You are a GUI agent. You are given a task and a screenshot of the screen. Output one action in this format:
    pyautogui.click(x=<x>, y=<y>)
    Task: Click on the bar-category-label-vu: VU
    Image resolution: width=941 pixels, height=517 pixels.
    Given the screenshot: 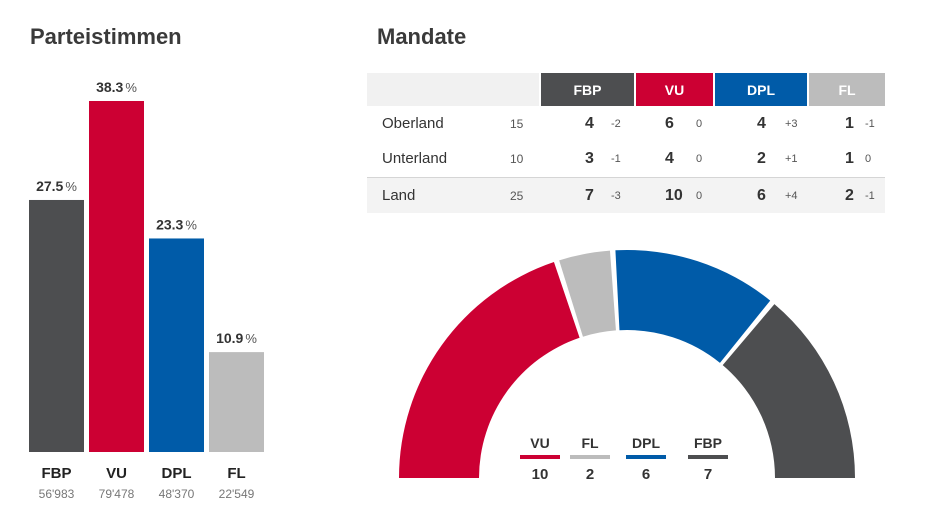 What is the action you would take?
    pyautogui.click(x=116, y=473)
    